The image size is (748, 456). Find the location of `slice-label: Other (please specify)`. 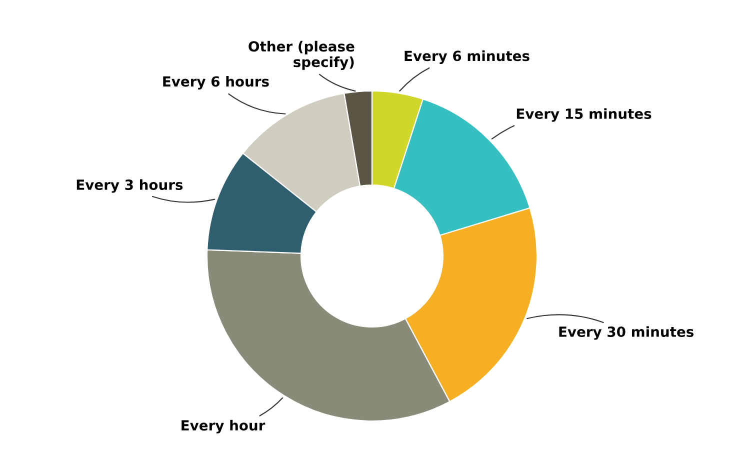

slice-label: Other (please specify) is located at coordinates (301, 55).